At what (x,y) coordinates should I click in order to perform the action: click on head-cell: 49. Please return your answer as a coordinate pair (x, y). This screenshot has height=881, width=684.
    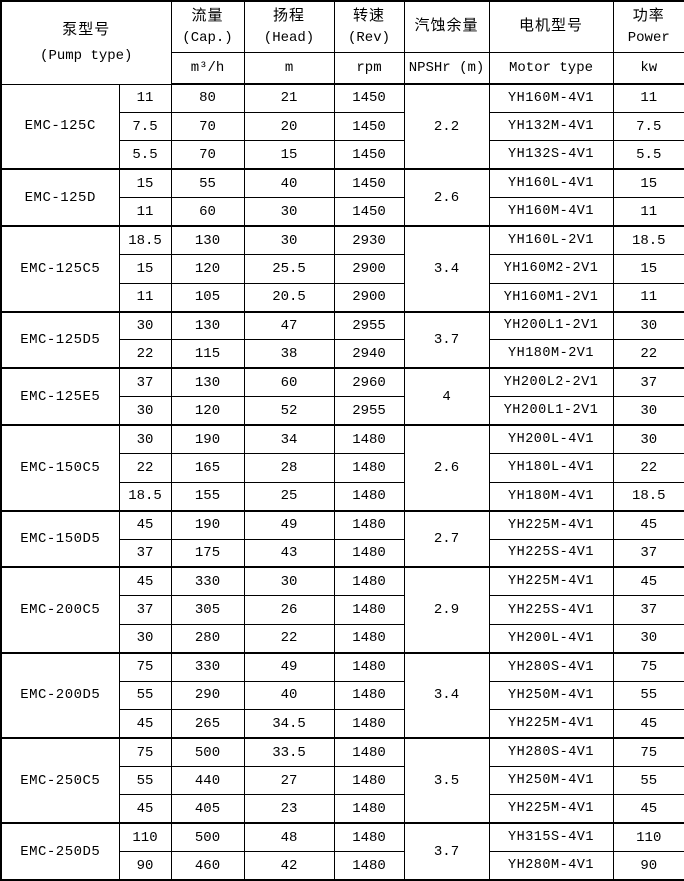
    Looking at the image, I should click on (289, 524).